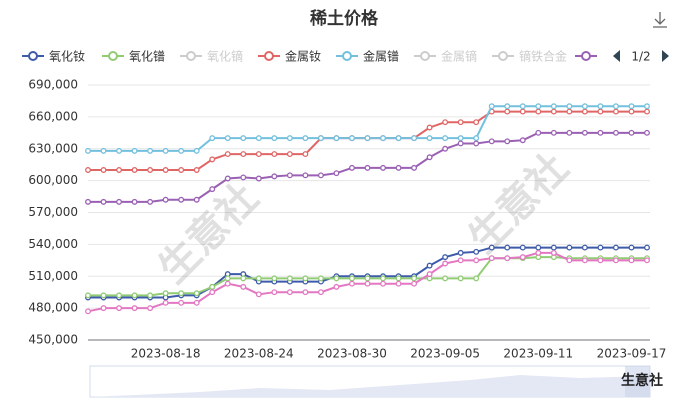 The height and width of the screenshot is (409, 689). What do you see at coordinates (660, 20) in the screenshot?
I see `download-icon` at bounding box center [660, 20].